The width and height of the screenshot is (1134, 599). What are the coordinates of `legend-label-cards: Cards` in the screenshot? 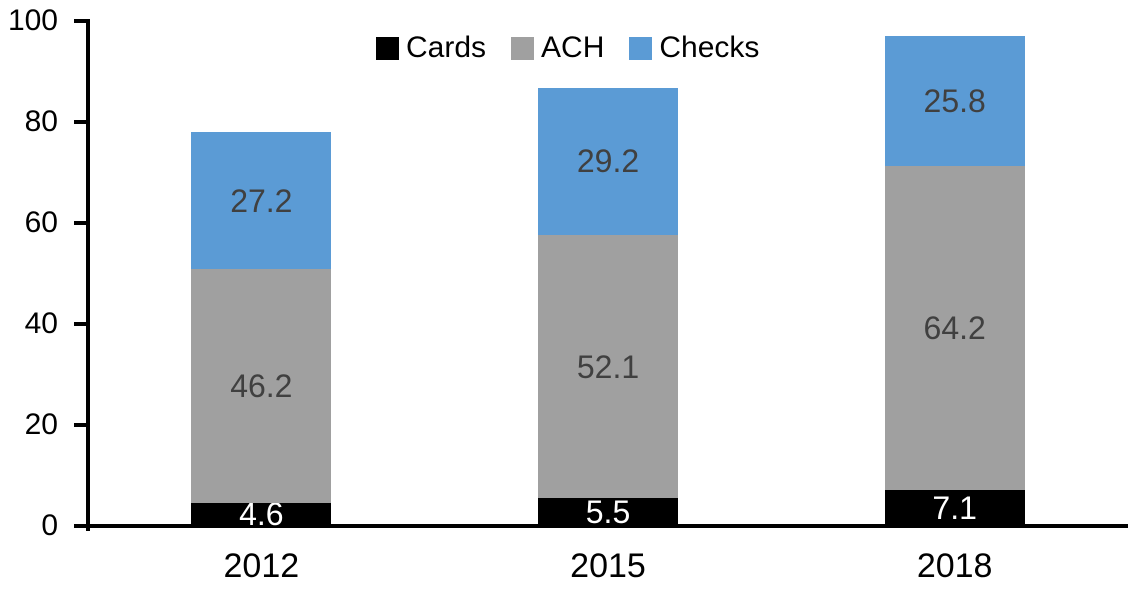 It's located at (446, 47).